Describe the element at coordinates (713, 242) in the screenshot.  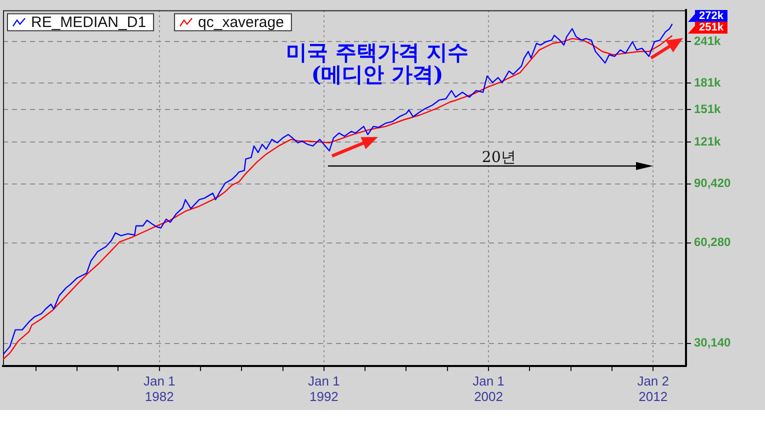
I see `y-tick-label: 60,280` at that location.